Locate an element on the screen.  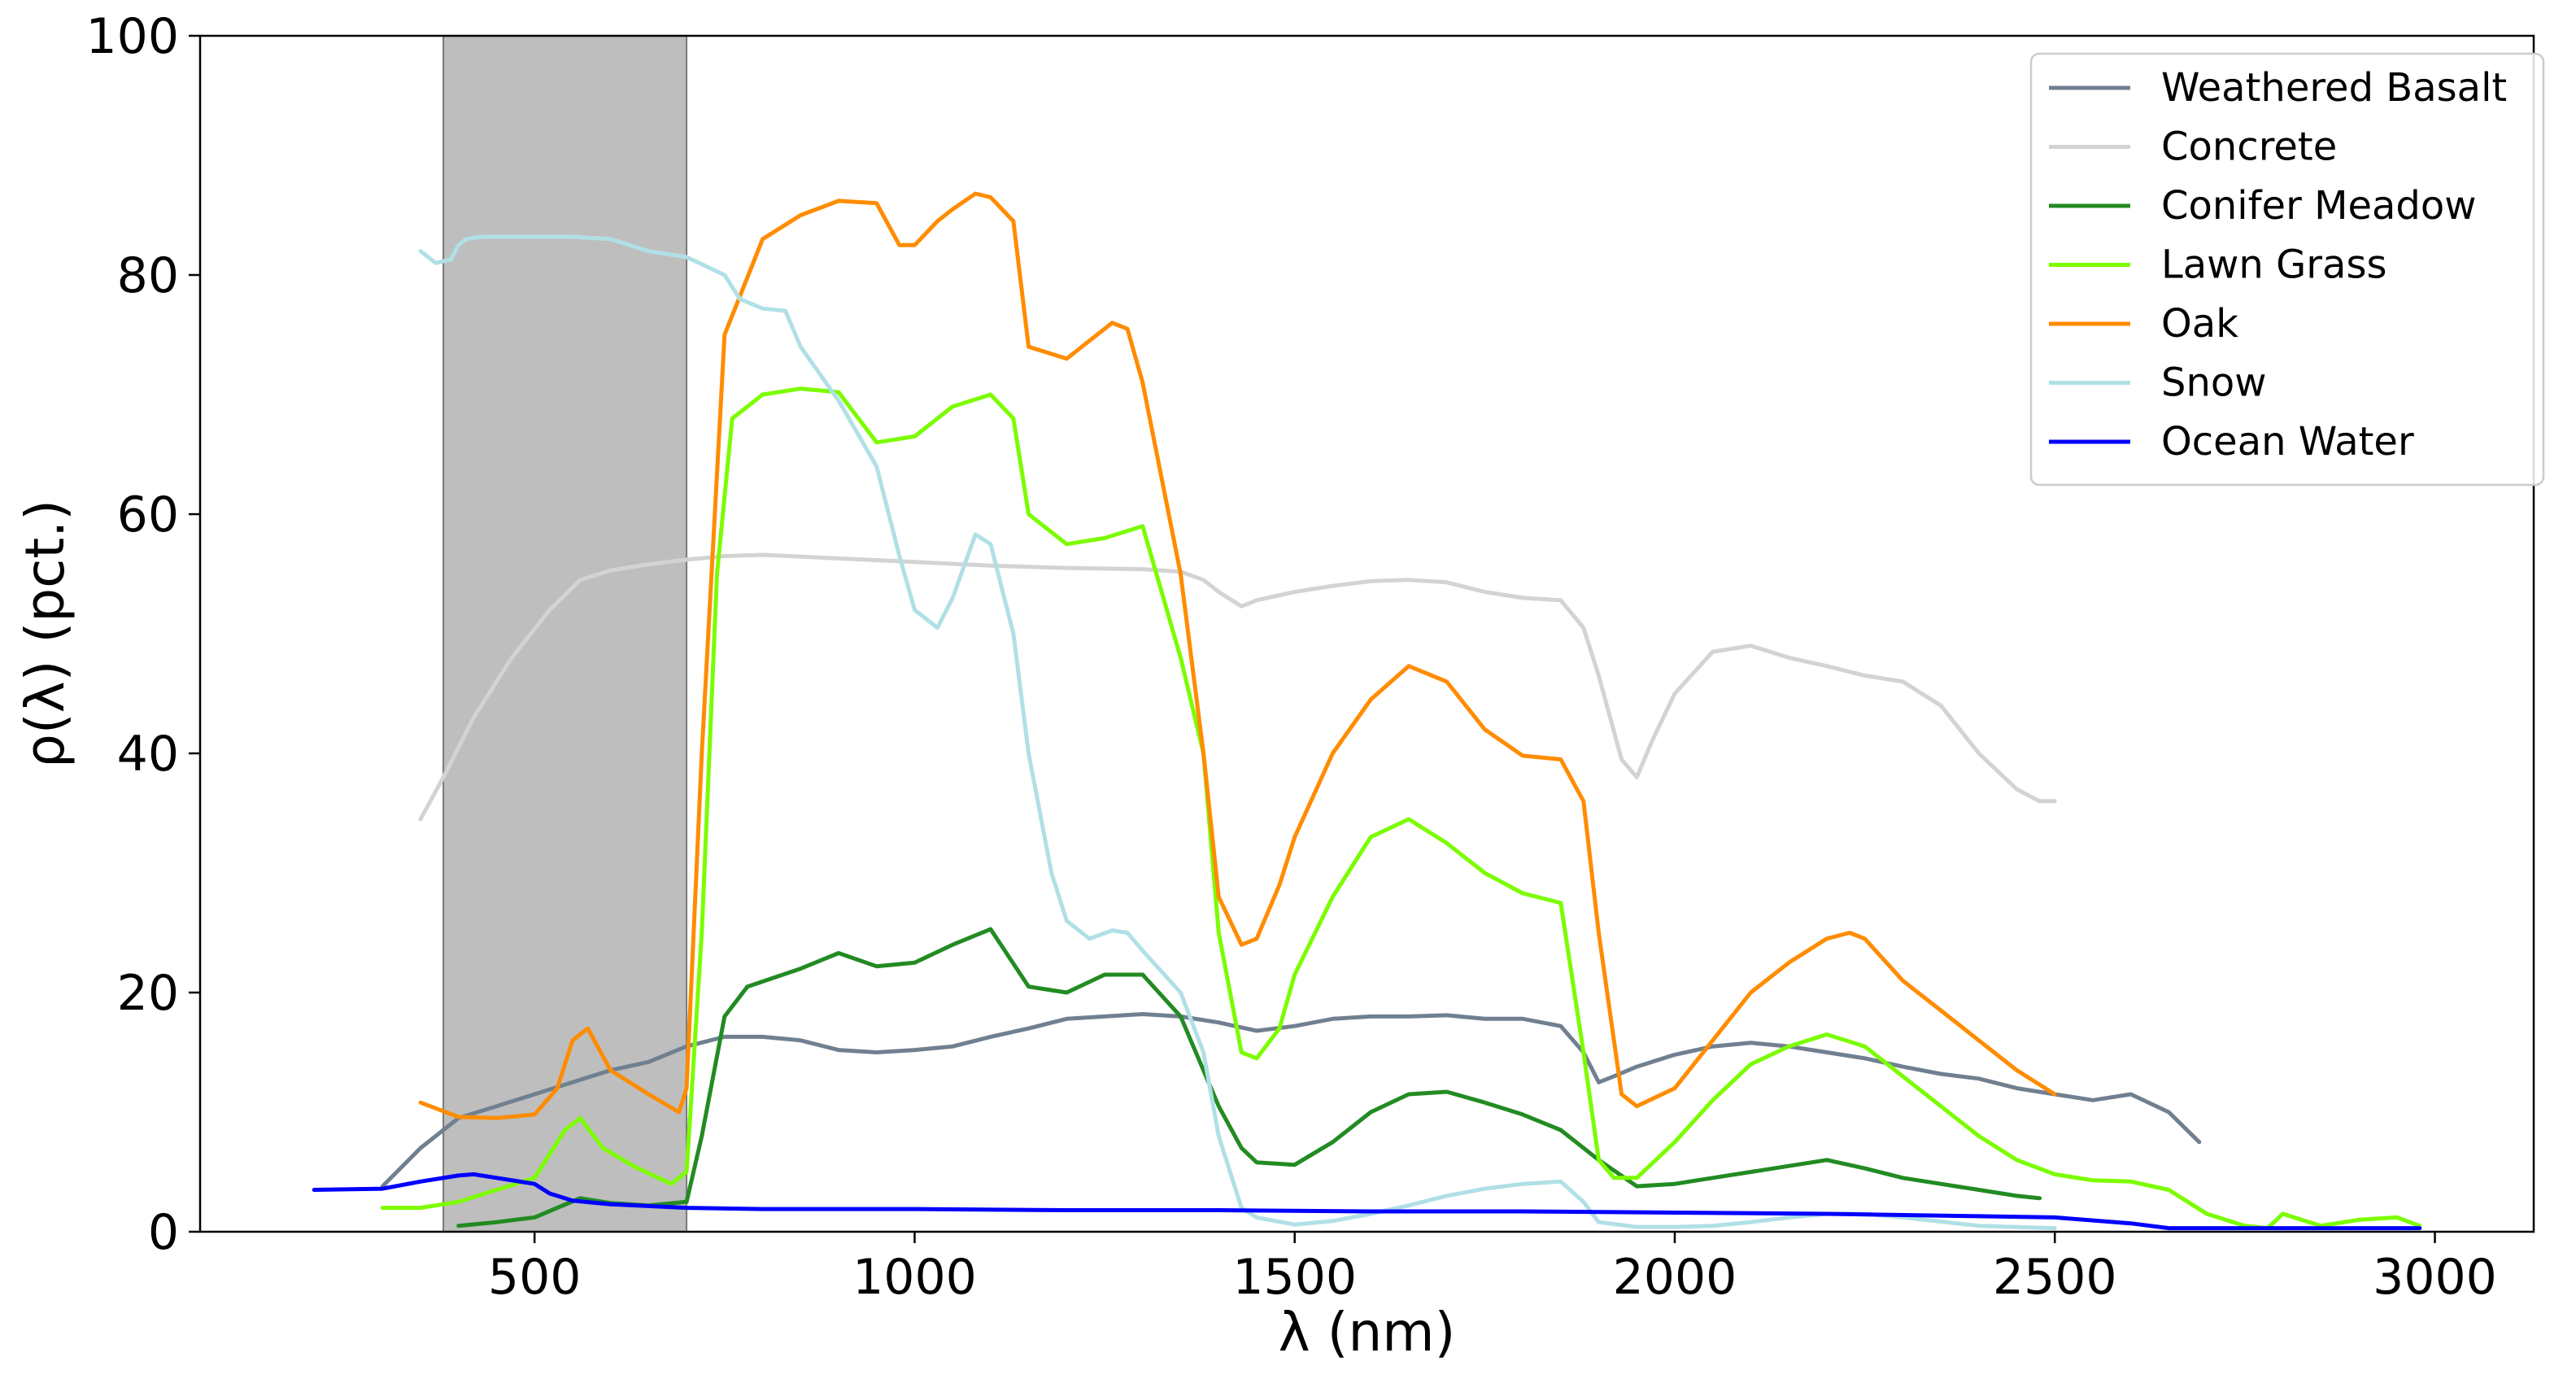
series-line-conifer-meadow is located at coordinates (1249, 1077).